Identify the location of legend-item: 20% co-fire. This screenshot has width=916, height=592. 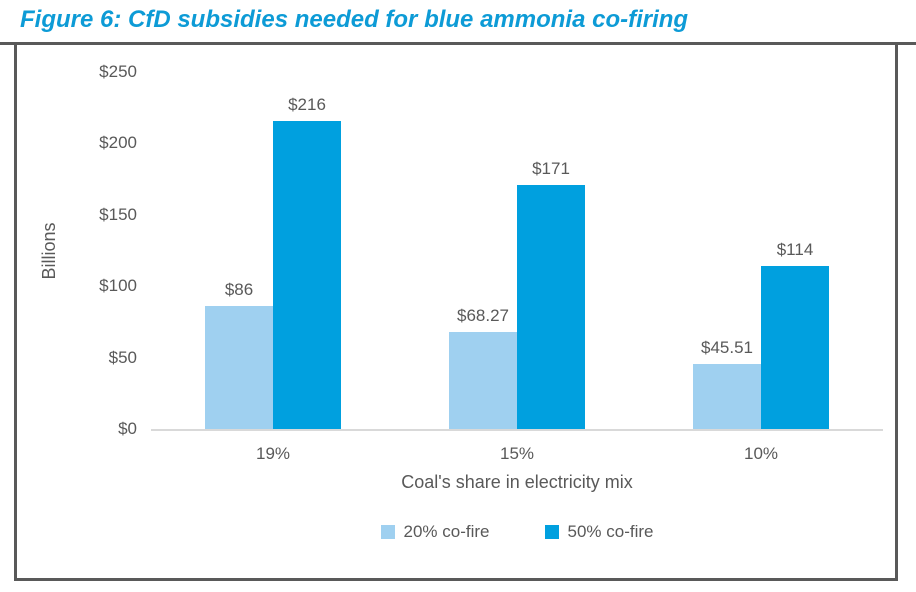
(435, 532).